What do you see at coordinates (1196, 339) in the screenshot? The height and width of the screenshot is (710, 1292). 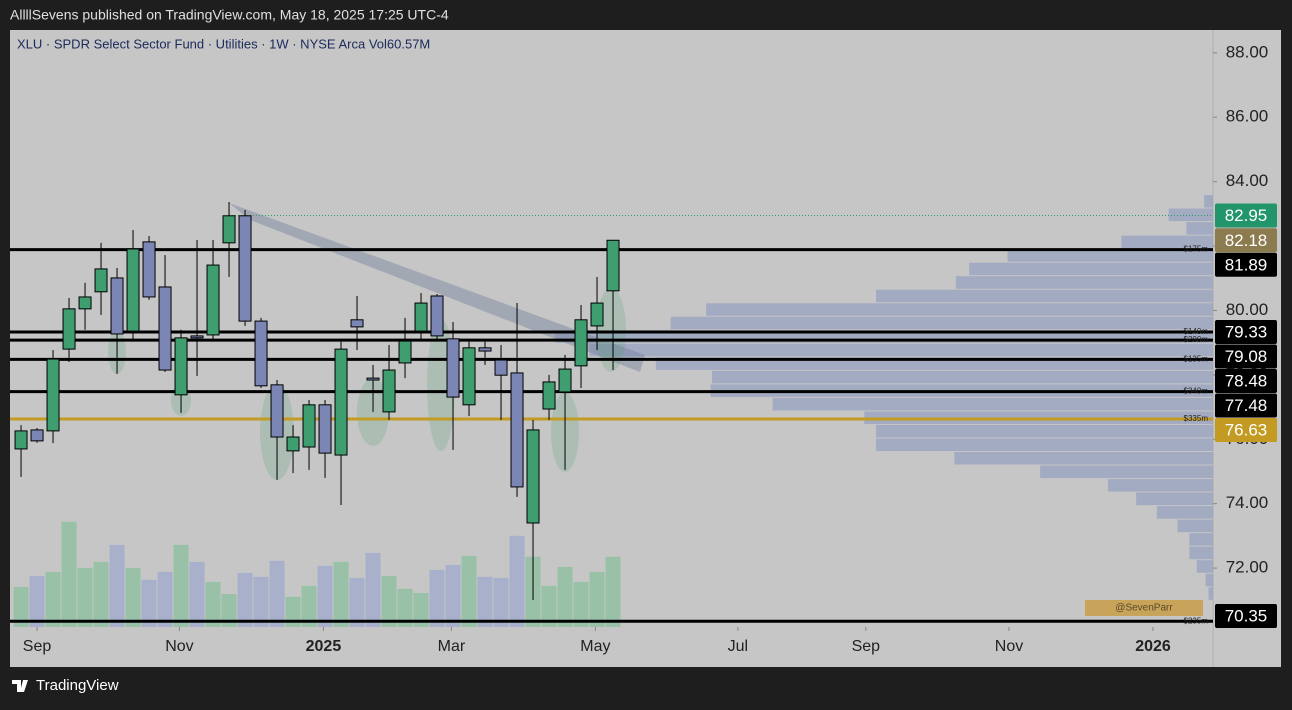 I see `level-tag: $200m` at bounding box center [1196, 339].